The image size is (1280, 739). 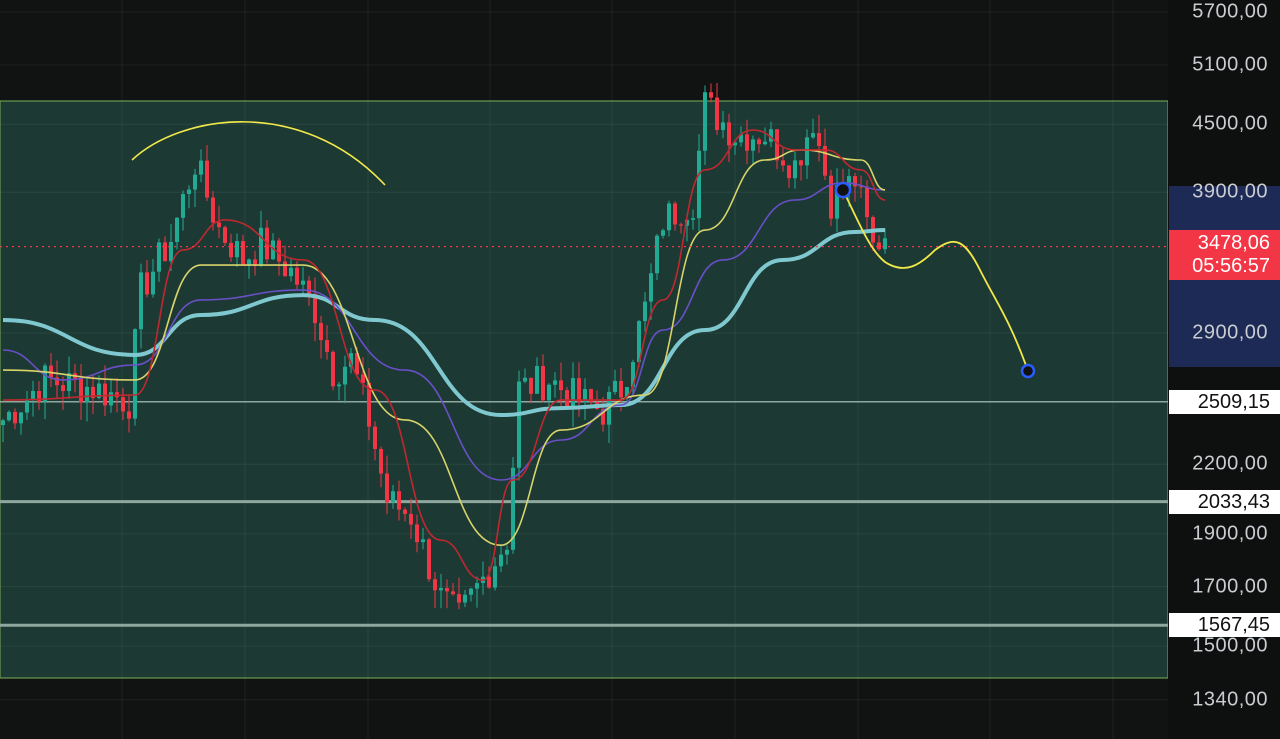 I want to click on last-price-value: 3478,06, so click(x=1233, y=242).